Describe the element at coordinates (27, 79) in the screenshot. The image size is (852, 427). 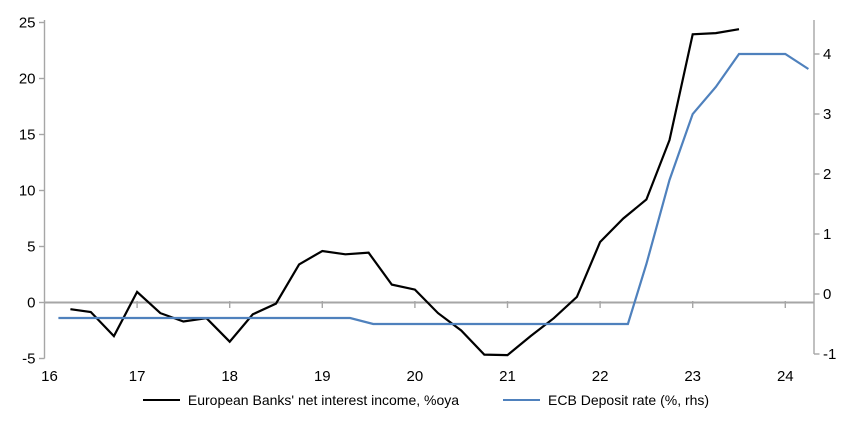
I see `left-axis-tick-label: 20` at that location.